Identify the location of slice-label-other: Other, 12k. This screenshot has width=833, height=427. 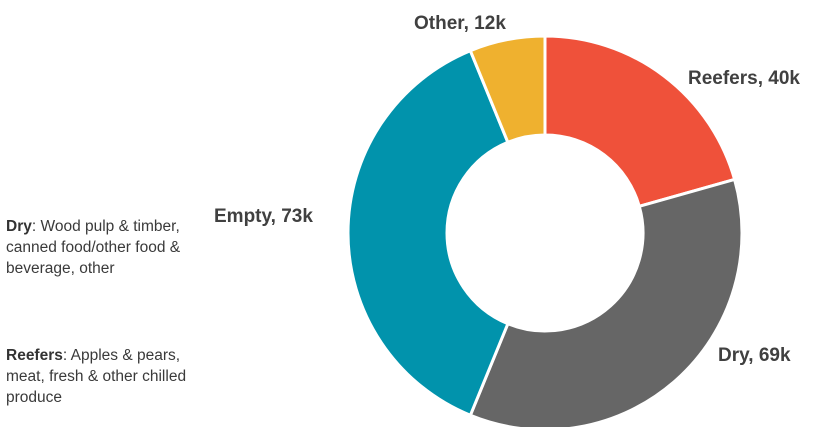
(460, 23).